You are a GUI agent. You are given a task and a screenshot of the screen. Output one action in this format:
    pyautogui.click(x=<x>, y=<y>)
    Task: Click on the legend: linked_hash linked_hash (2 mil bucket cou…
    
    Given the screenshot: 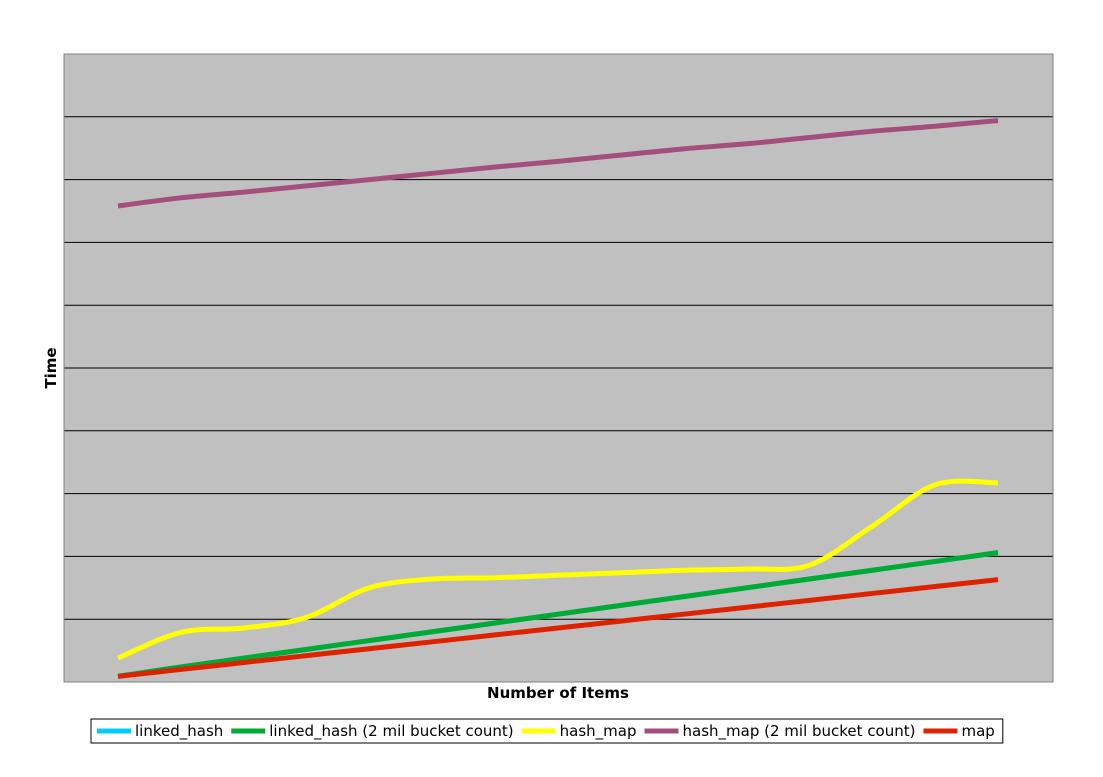 What is the action you would take?
    pyautogui.click(x=547, y=731)
    